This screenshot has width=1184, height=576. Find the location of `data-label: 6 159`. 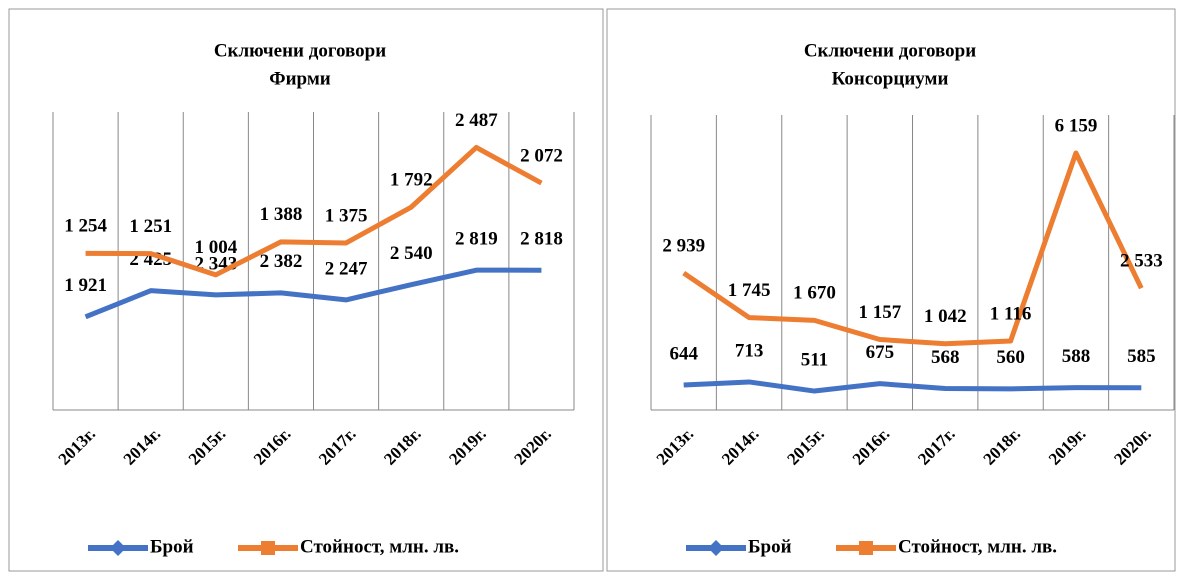

data-label: 6 159 is located at coordinates (1076, 125).